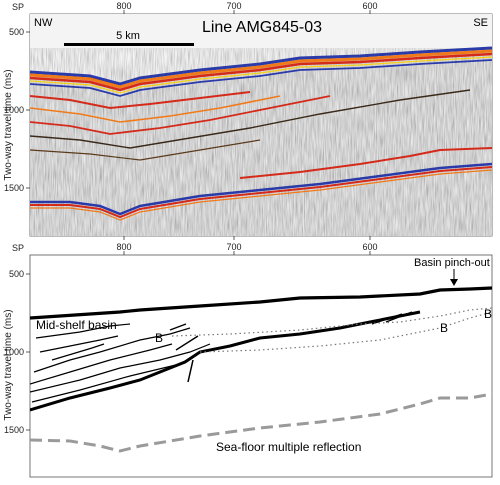 The height and width of the screenshot is (485, 500). I want to click on sea-floor-multiple-label: Sea-floor multiple reflection, so click(288, 447).